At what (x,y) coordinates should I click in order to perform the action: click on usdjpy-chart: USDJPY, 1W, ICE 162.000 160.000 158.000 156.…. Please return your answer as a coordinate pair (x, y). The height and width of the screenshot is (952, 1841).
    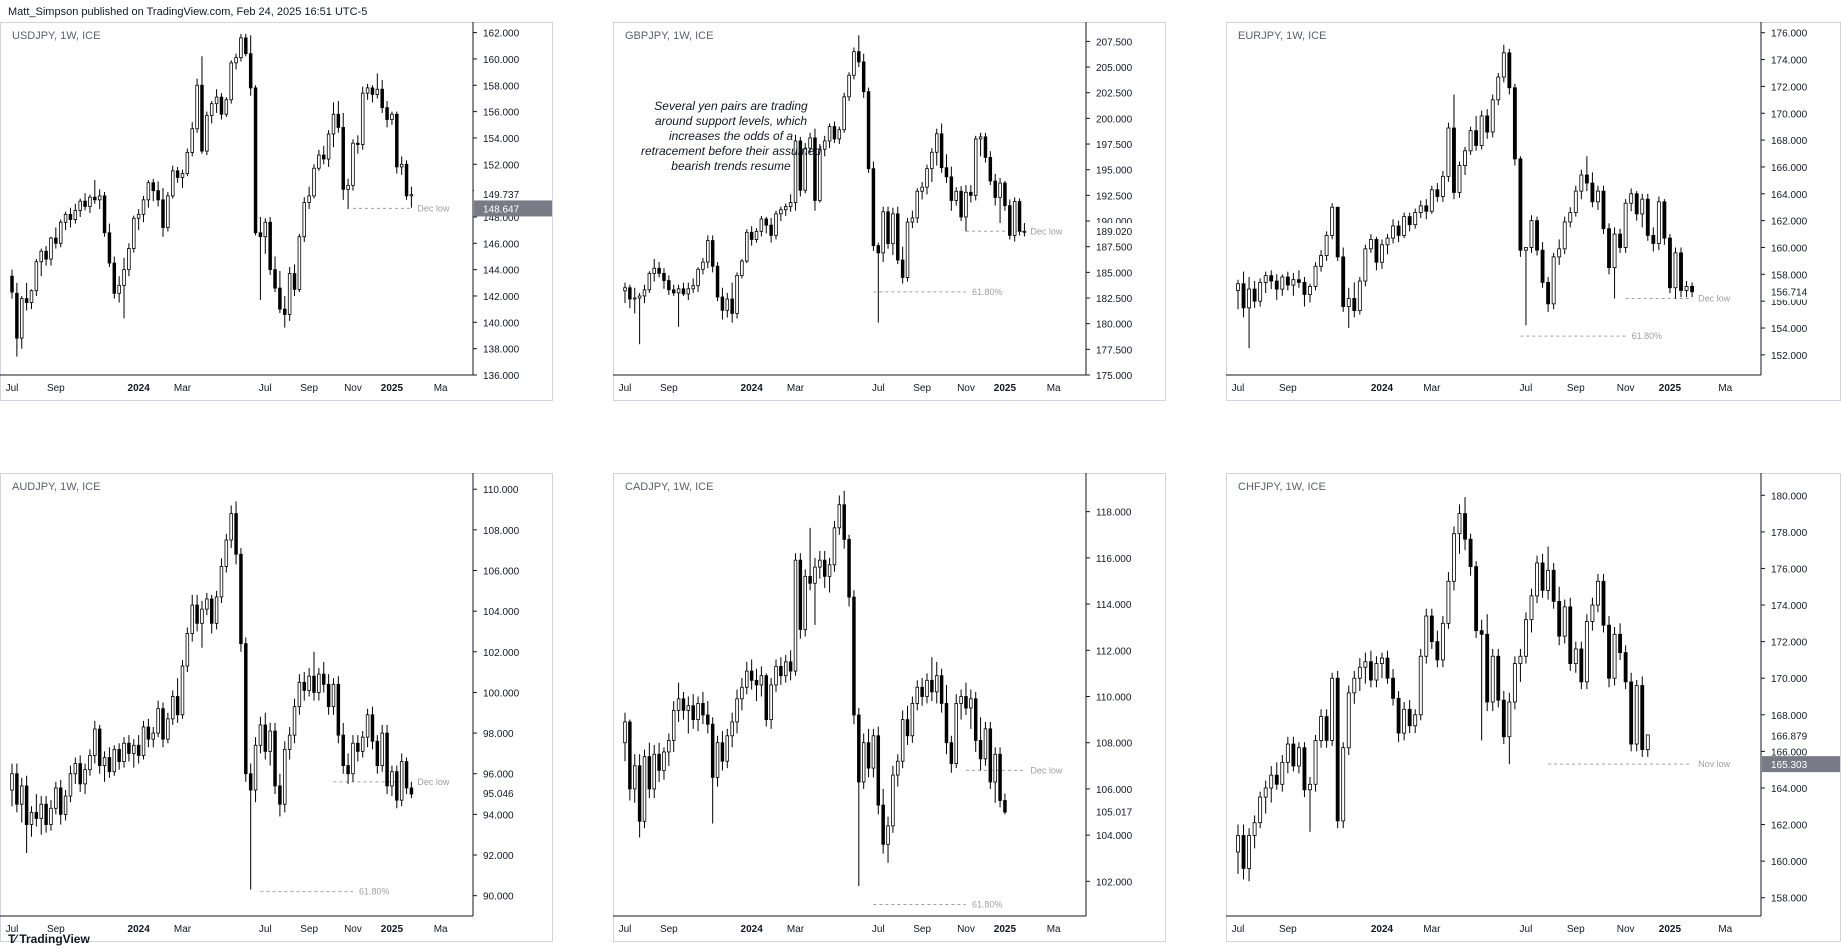
    Looking at the image, I should click on (276, 211).